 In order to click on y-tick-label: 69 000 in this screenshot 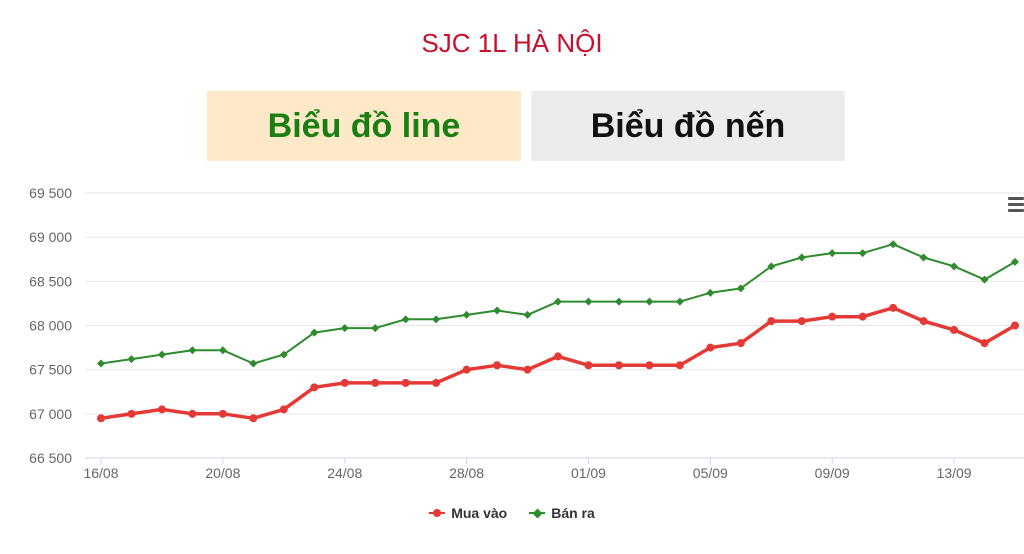, I will do `click(50, 237)`.